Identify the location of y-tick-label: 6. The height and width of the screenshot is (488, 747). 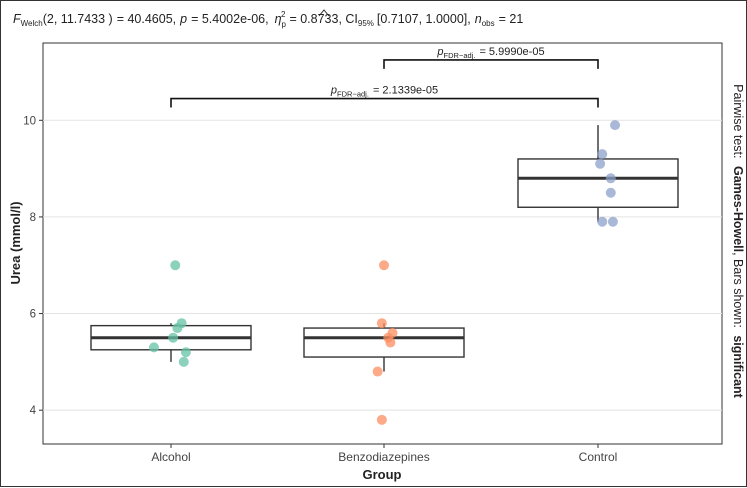
(33, 315).